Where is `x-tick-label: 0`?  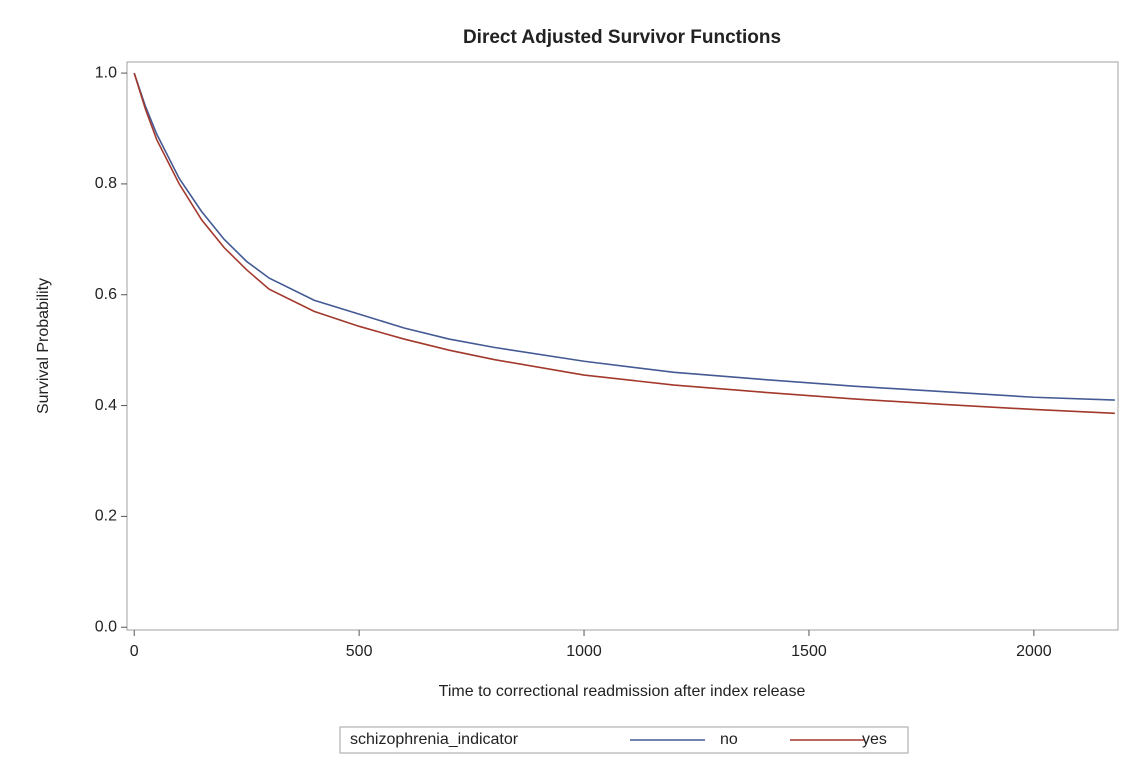
x-tick-label: 0 is located at coordinates (134, 651).